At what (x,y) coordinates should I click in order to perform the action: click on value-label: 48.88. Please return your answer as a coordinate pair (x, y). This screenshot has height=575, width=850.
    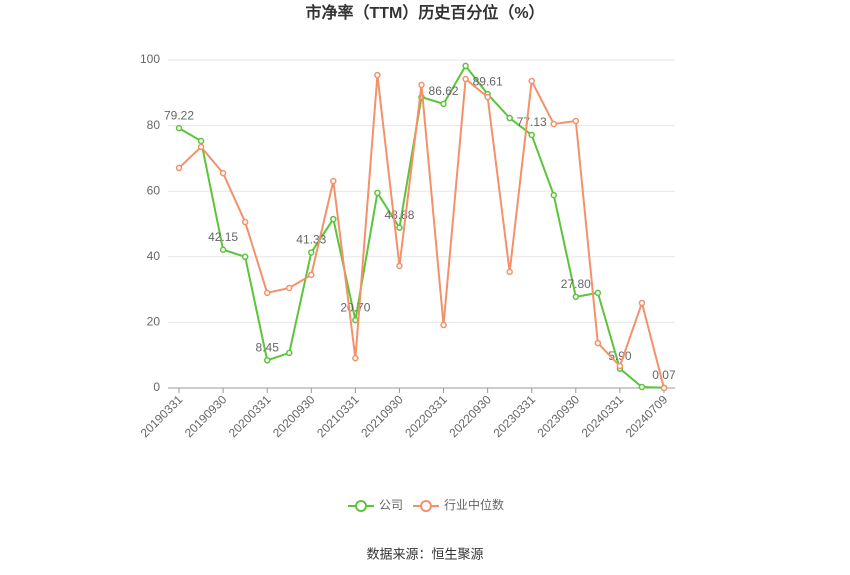
    Looking at the image, I should click on (399, 215).